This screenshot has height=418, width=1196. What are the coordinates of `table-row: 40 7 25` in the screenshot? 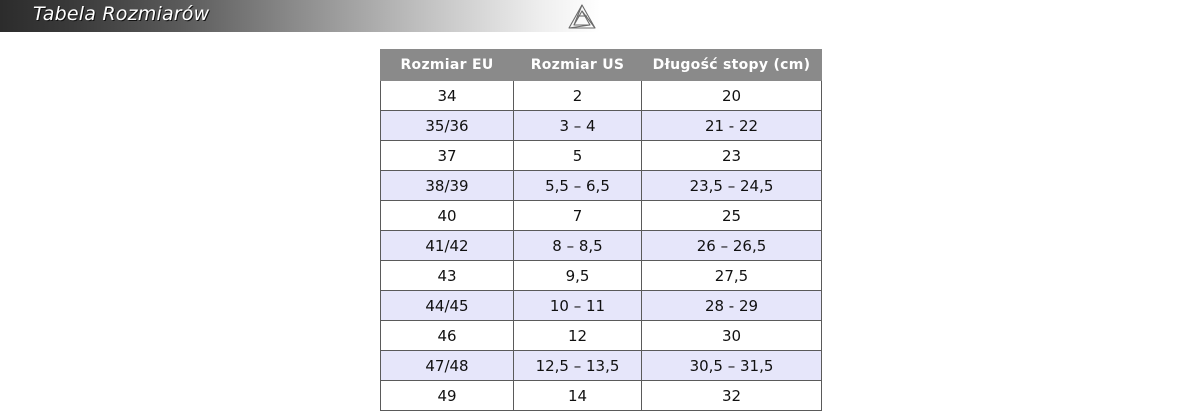 It's located at (601, 215).